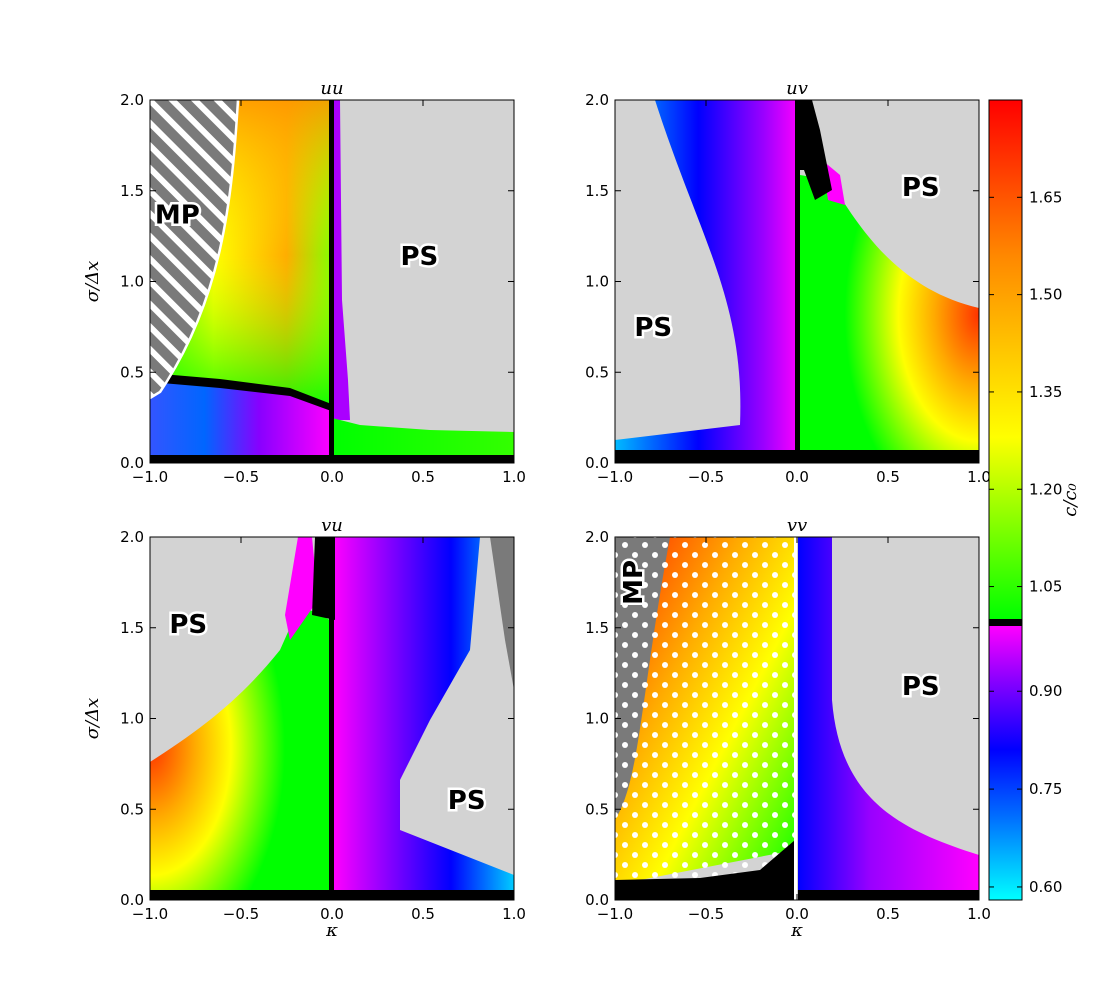 This screenshot has height=1000, width=1100. I want to click on vv-title: vv, so click(797, 525).